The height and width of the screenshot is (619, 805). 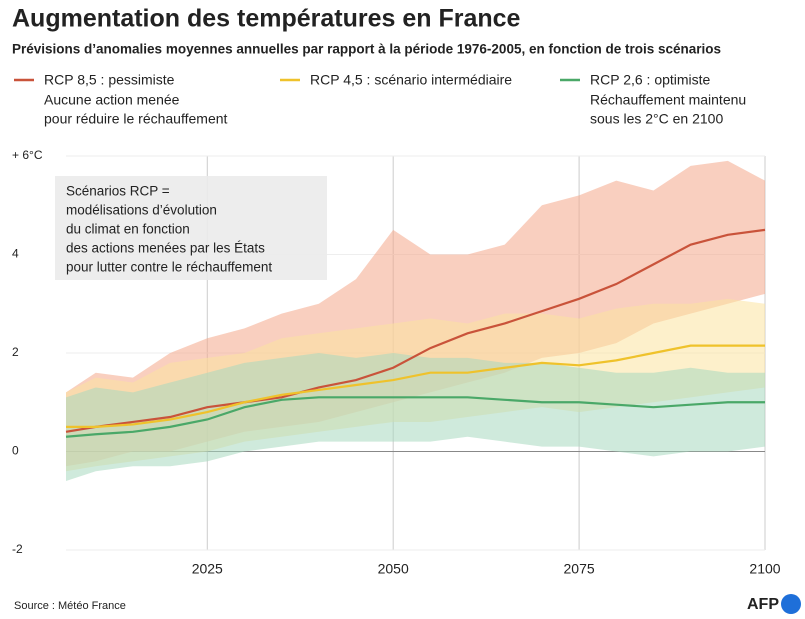 What do you see at coordinates (17, 549) in the screenshot?
I see `y-tick-label: -2` at bounding box center [17, 549].